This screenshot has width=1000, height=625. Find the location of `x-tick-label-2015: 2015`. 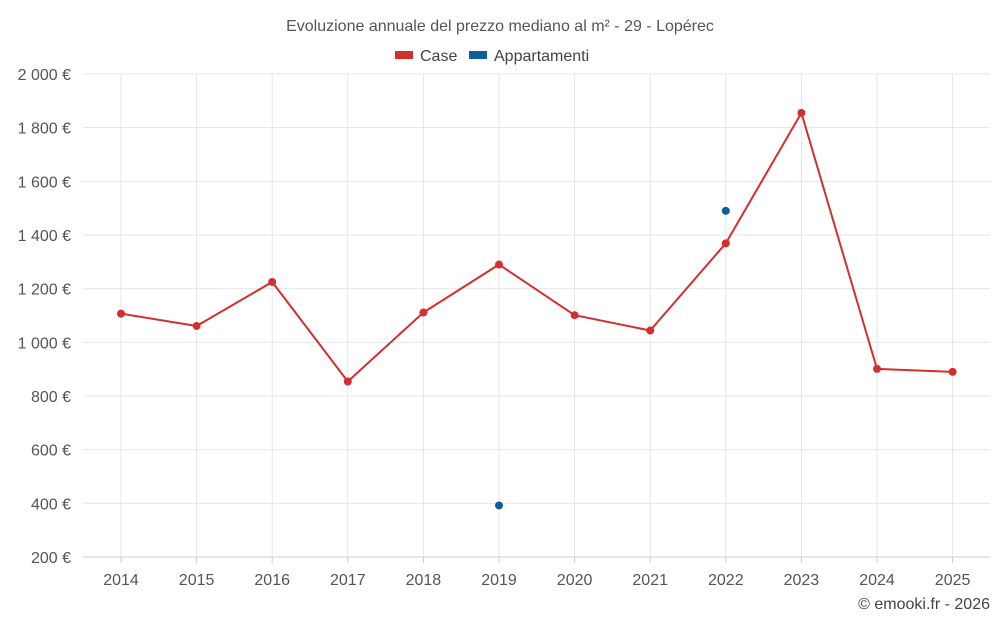

x-tick-label-2015: 2015 is located at coordinates (197, 580).